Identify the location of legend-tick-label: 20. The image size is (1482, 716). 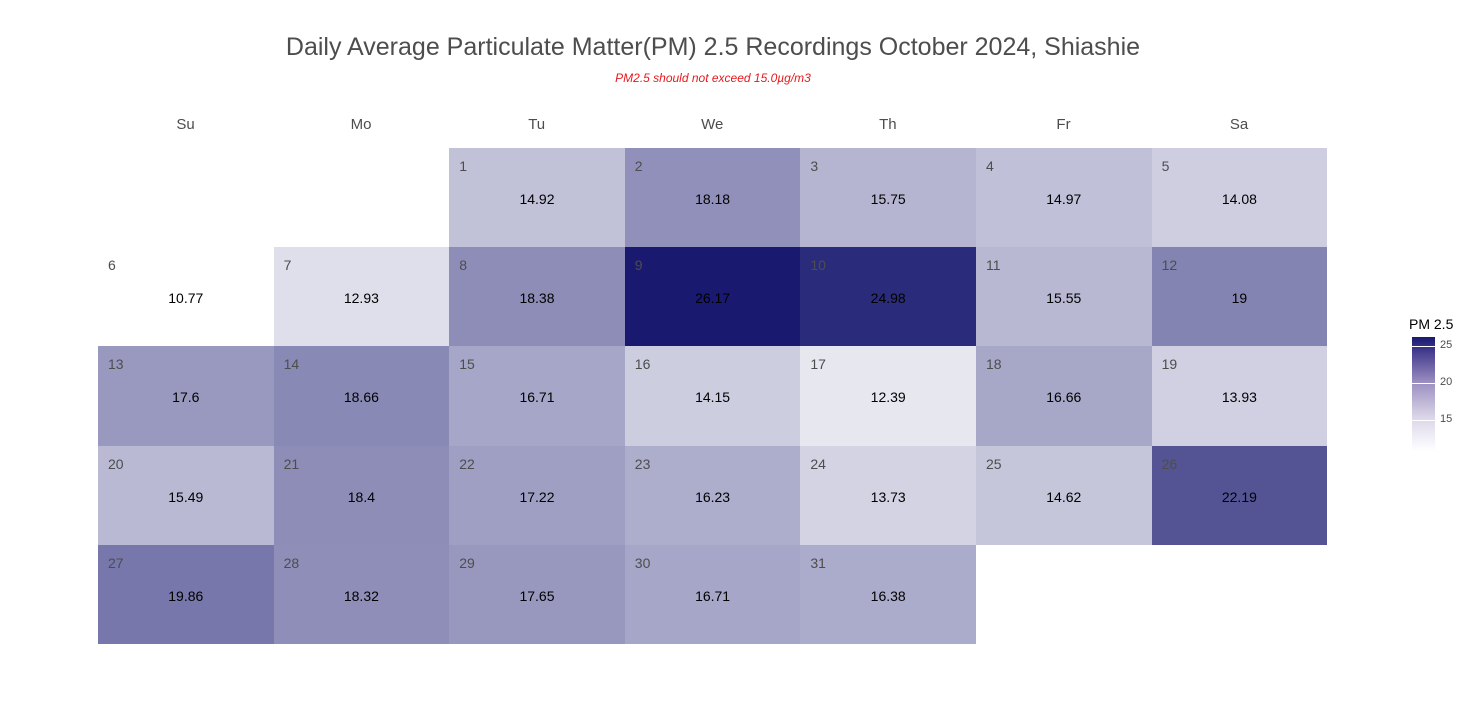
(1446, 381).